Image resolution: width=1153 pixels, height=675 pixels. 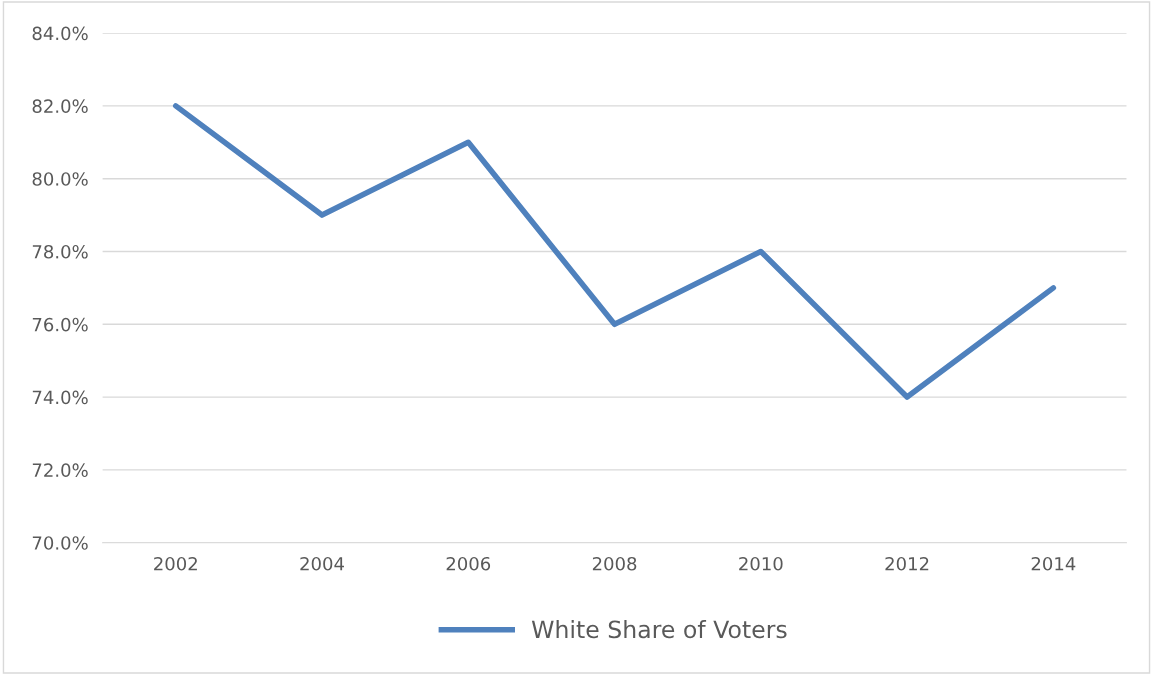 What do you see at coordinates (322, 563) in the screenshot?
I see `x-tick-label: 2004` at bounding box center [322, 563].